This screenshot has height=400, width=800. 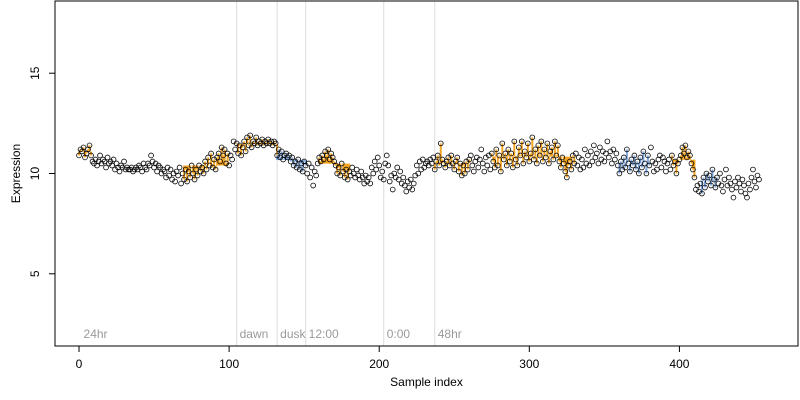 I want to click on x-axis: 0 100 200 300 400, so click(x=383, y=358).